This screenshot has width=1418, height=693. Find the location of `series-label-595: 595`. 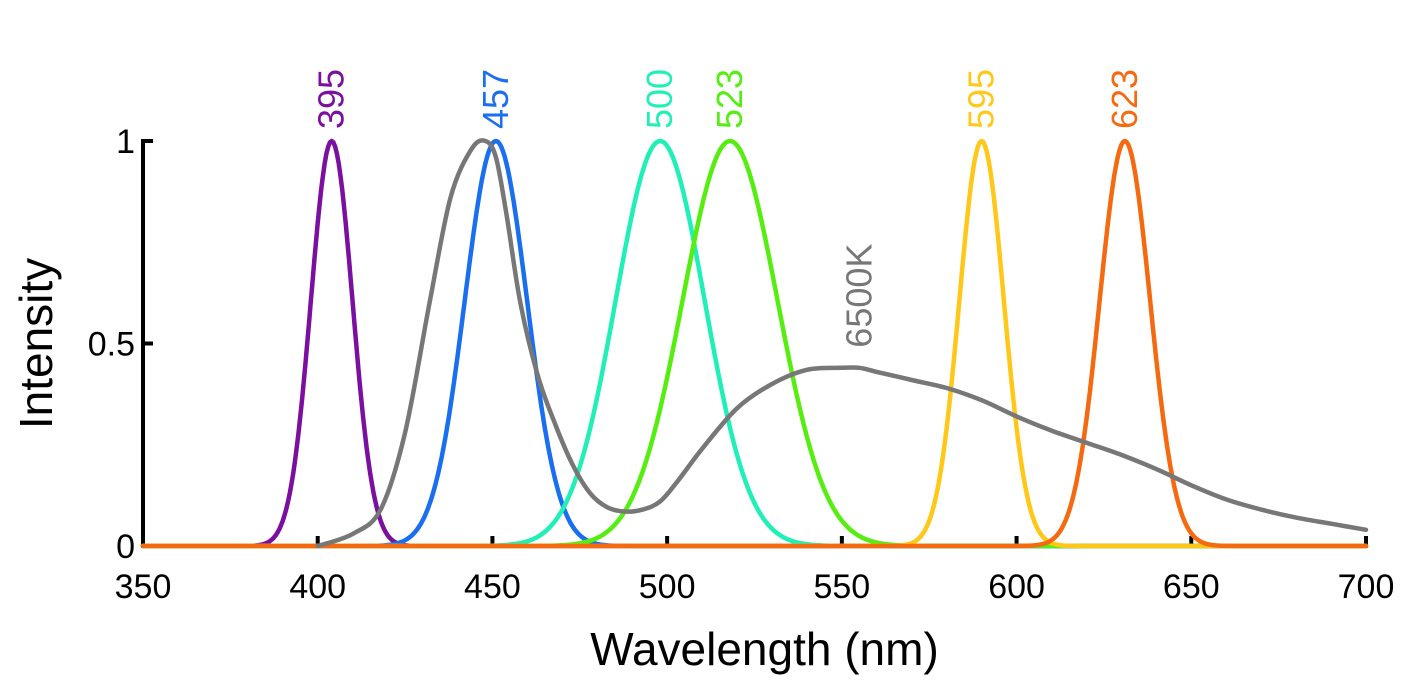

series-label-595: 595 is located at coordinates (981, 99).